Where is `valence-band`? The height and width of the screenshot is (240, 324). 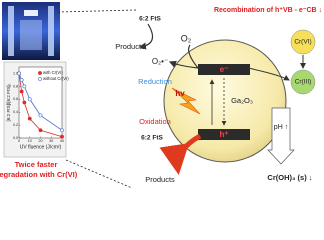 valence-band is located at coordinates (224, 134).